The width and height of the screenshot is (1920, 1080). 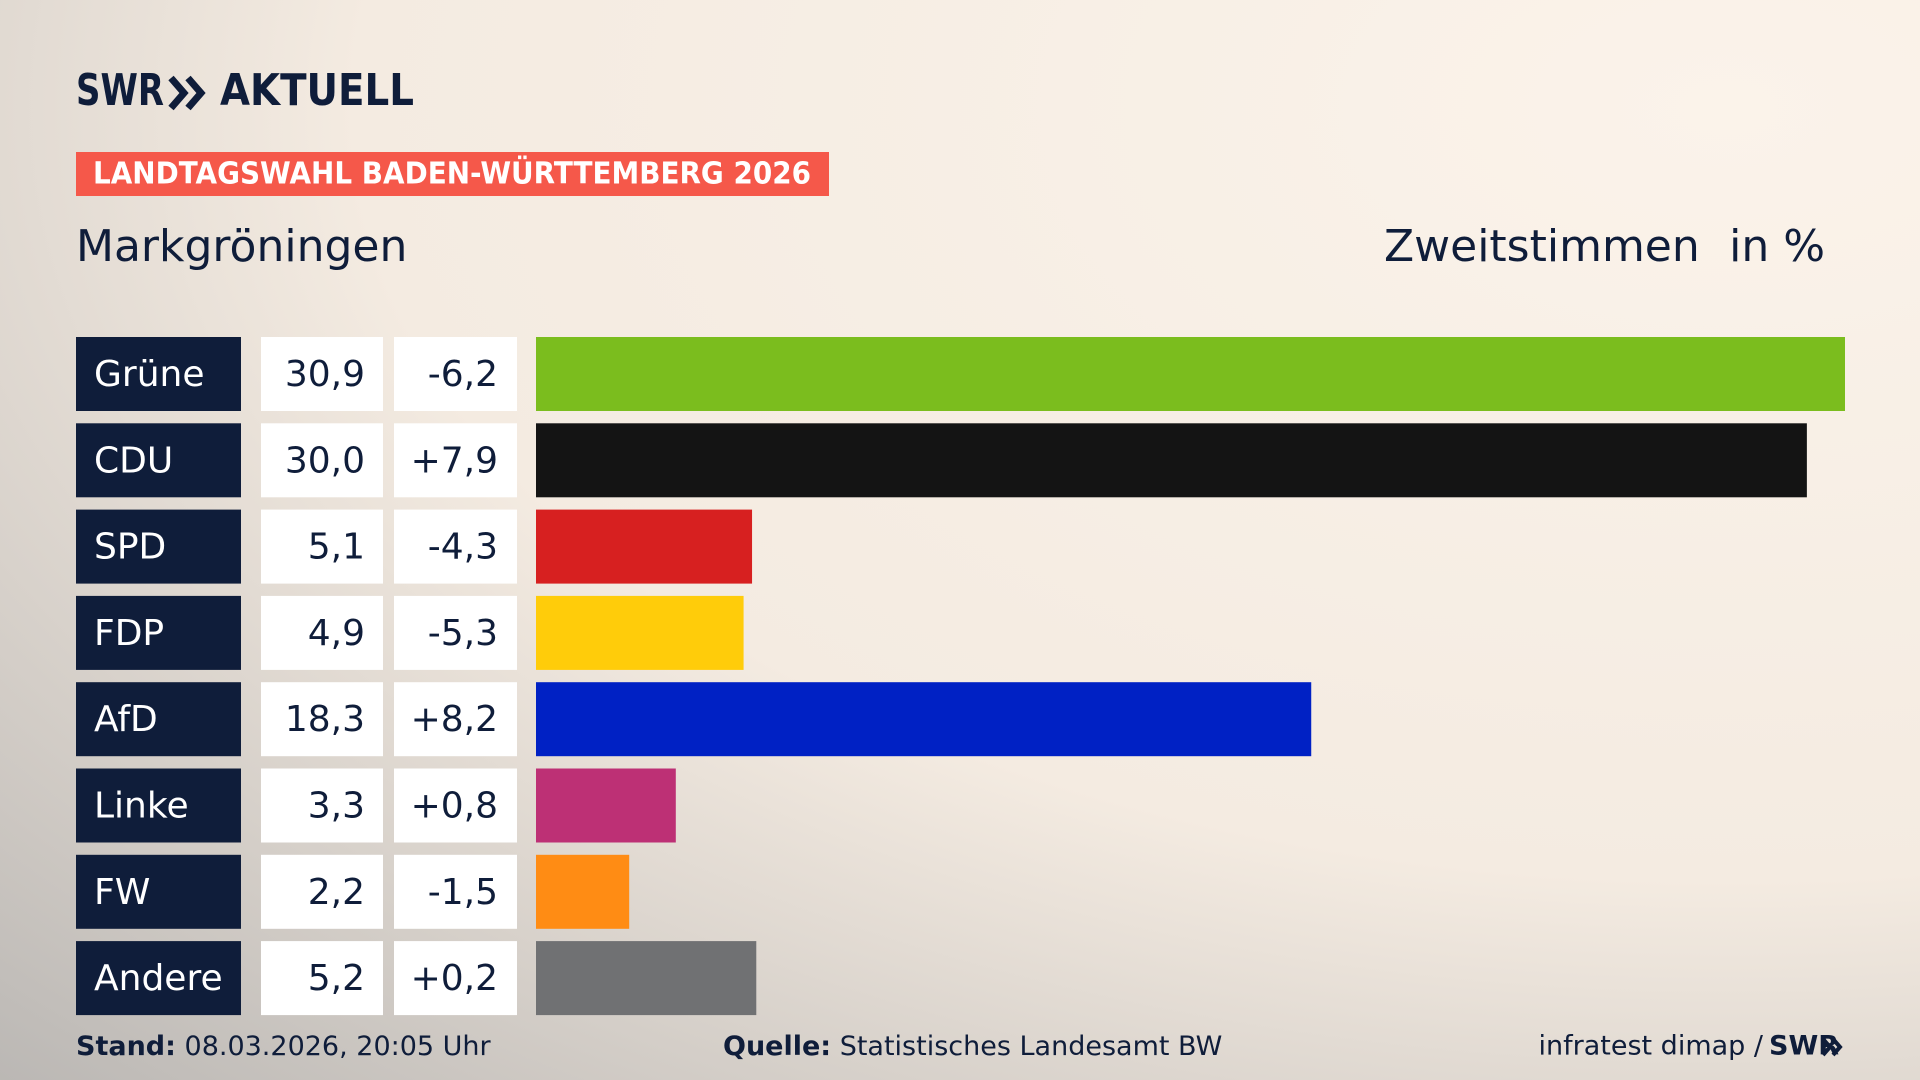 I want to click on chart-title: Markgröningen, so click(x=241, y=246).